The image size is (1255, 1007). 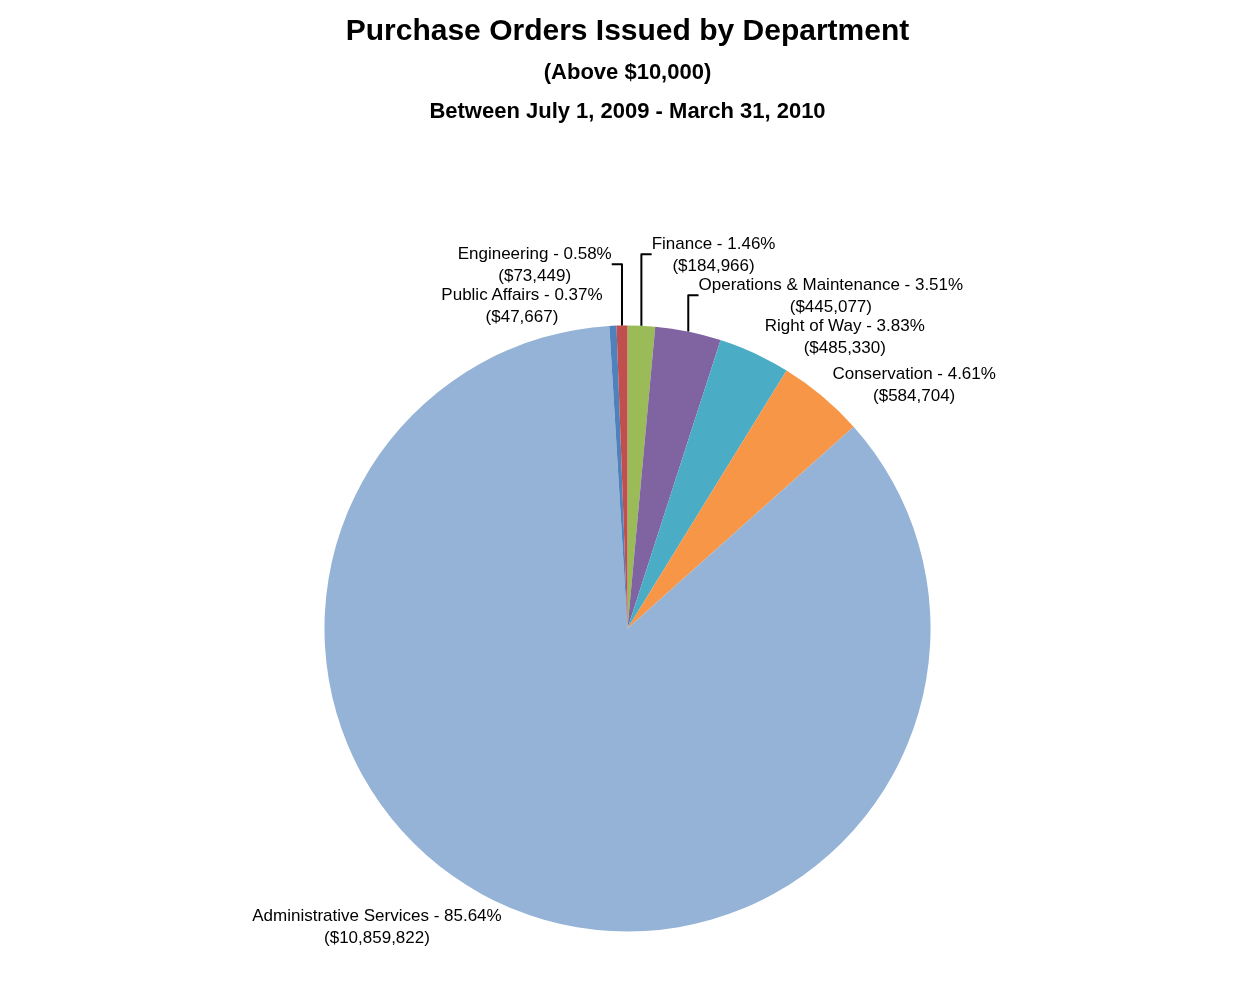 I want to click on chart-subtitle: (Above $10,000) Between July 1, 2009 - March 31, 2010, so click(x=627, y=91).